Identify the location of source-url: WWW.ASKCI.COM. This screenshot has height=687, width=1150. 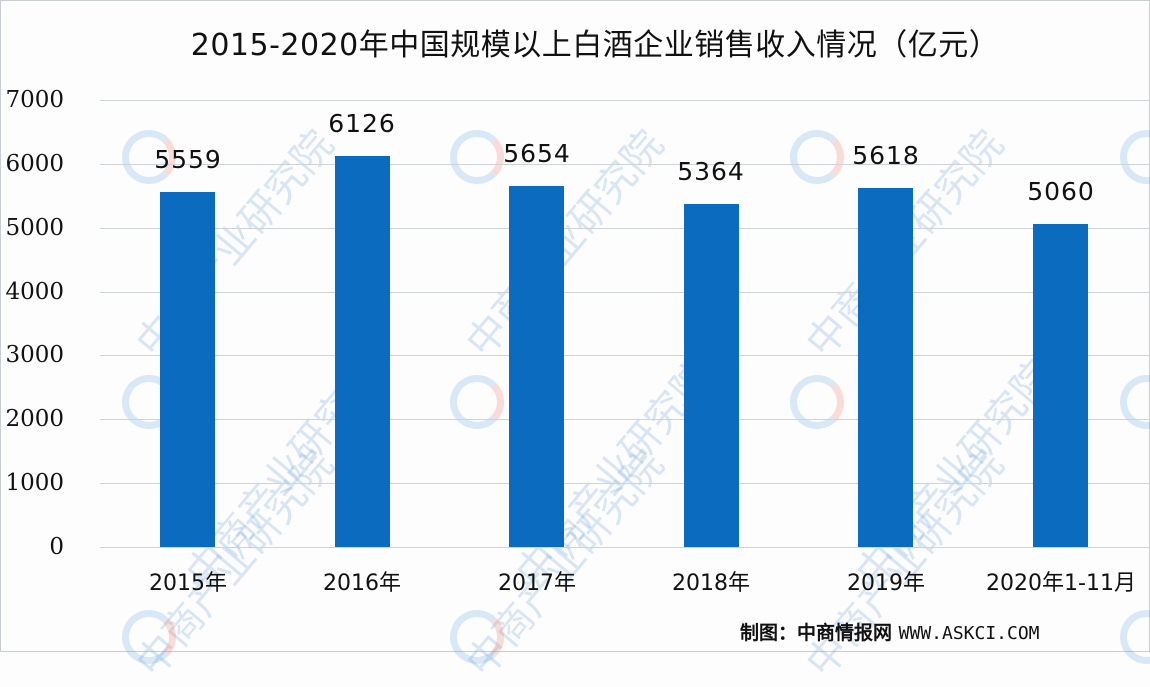
(969, 633).